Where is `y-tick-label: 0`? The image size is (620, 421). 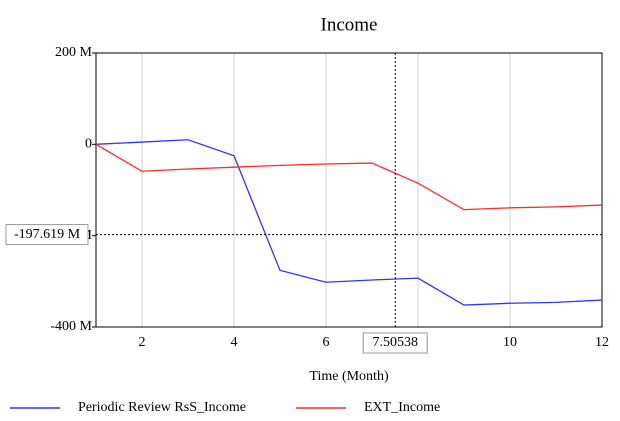 y-tick-label: 0 is located at coordinates (88, 144).